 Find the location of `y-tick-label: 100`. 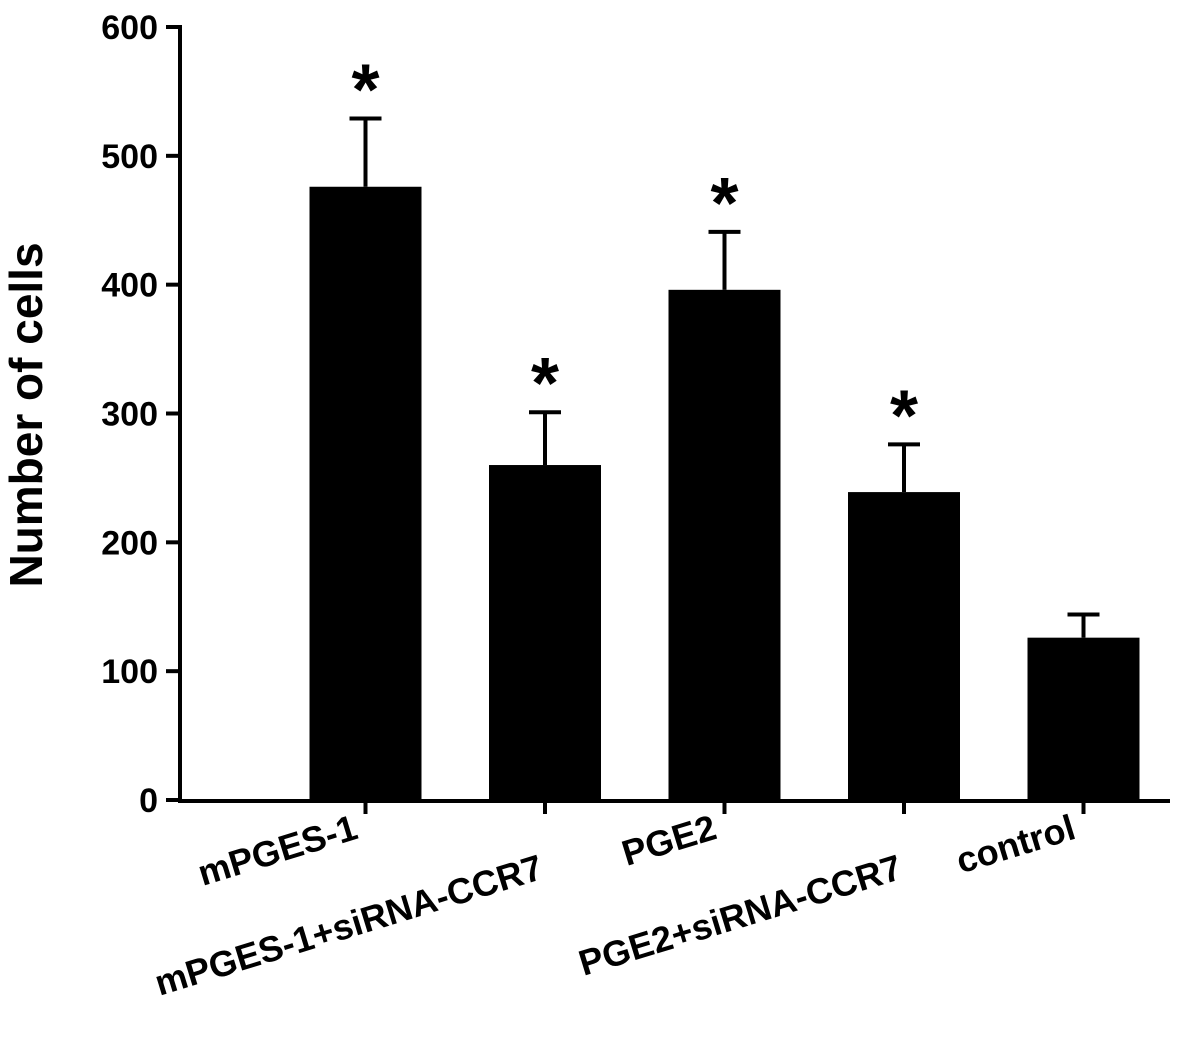

y-tick-label: 100 is located at coordinates (129, 672).